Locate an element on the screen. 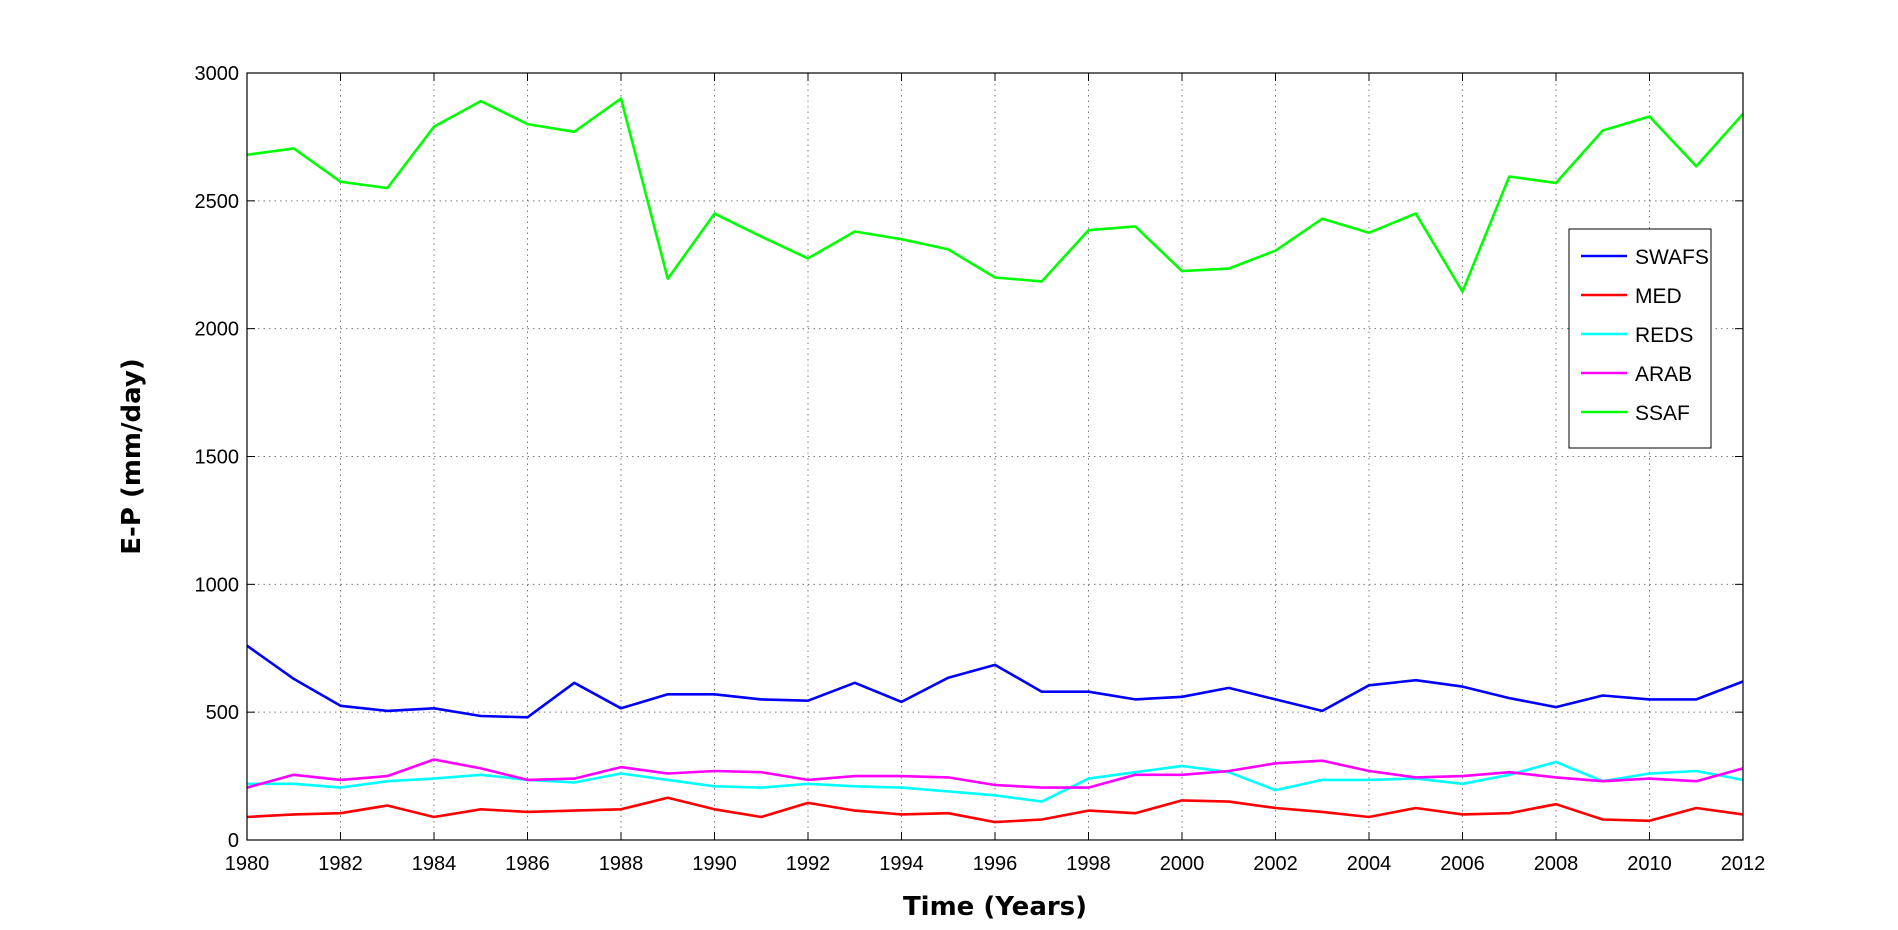 This screenshot has height=930, width=1898. x-axis-label: Time (Years) is located at coordinates (995, 907).